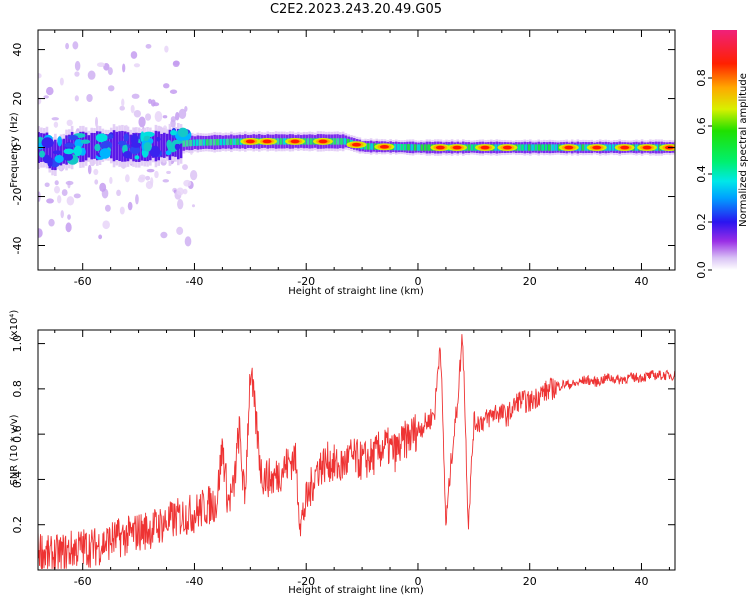  I want to click on colorbar-ticks: 0.0 0.2 0.4 0.6 0.8, so click(703, 174).